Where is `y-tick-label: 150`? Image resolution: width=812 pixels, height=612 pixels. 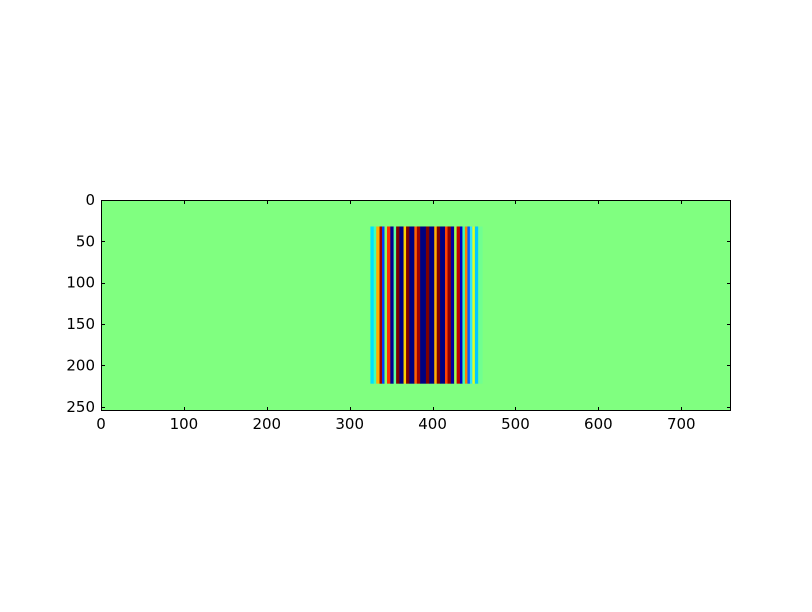
y-tick-label: 150 is located at coordinates (80, 324).